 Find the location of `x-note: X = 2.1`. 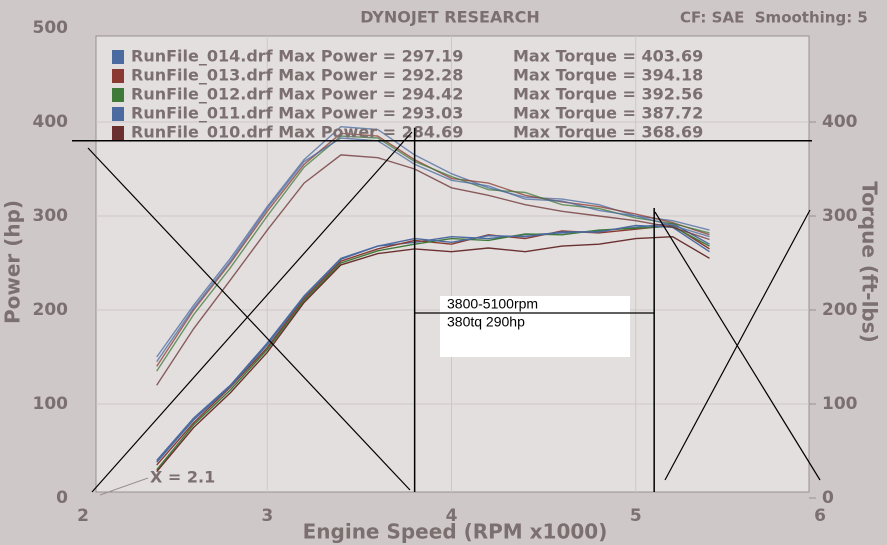

x-note: X = 2.1 is located at coordinates (182, 477).